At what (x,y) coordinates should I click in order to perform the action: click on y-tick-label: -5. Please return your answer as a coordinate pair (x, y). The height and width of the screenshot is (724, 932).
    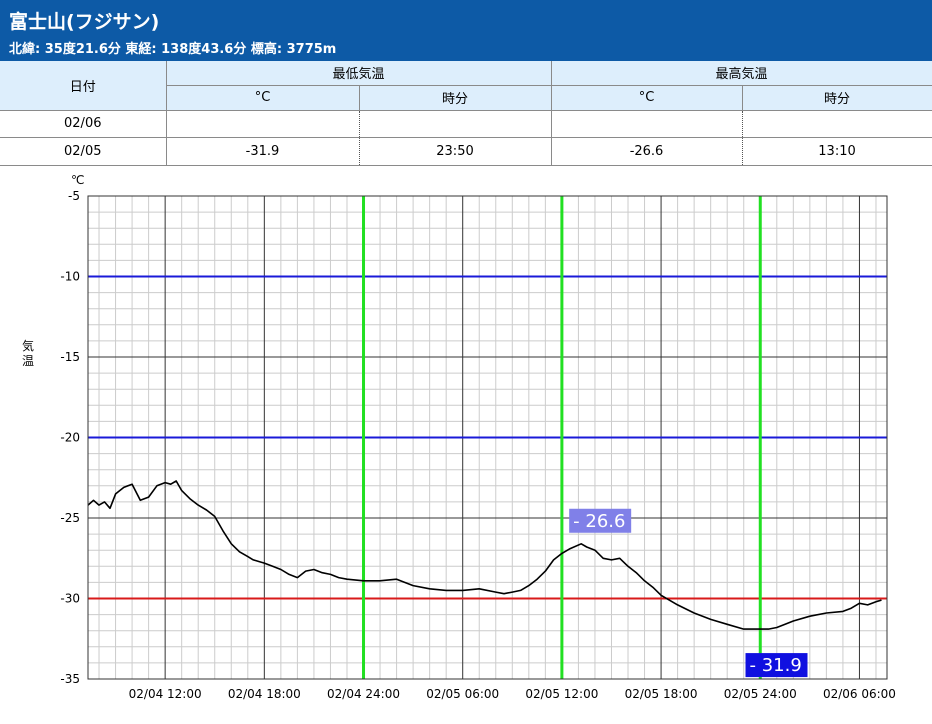
    Looking at the image, I should click on (74, 196).